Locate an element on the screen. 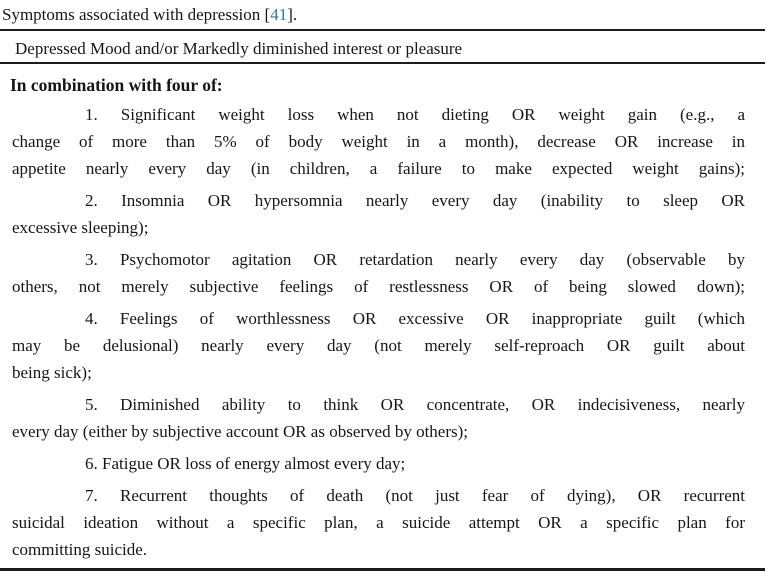 The height and width of the screenshot is (584, 780). symptom-line: committing suicide. is located at coordinates (80, 549).